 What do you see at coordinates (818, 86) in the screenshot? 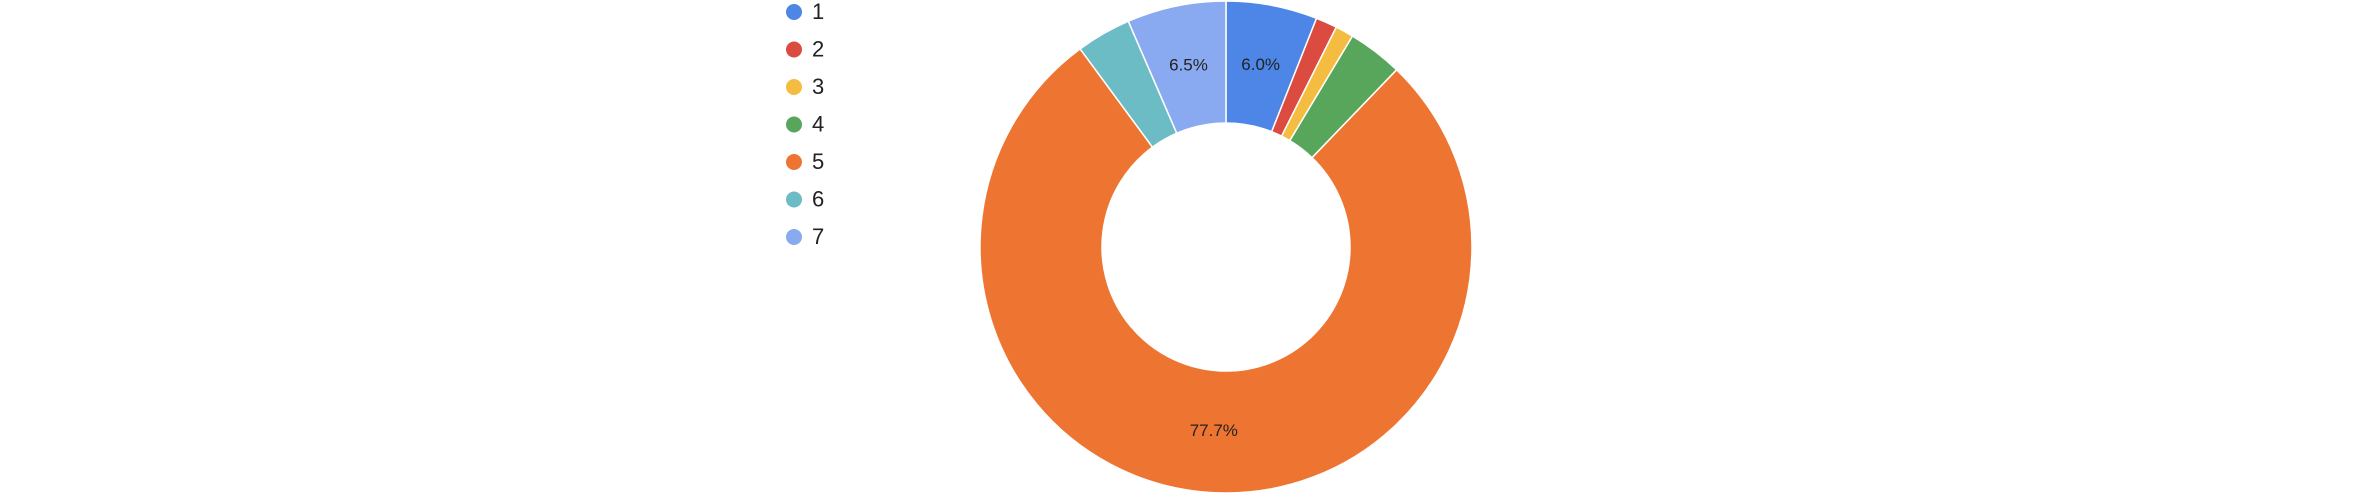
I see `legend-label: 3` at bounding box center [818, 86].